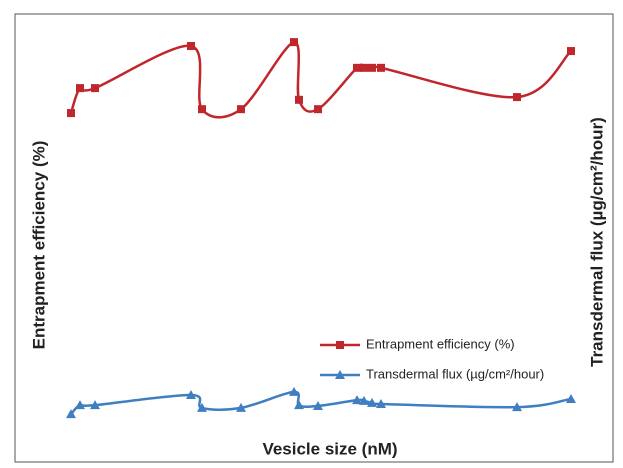 This screenshot has height=468, width=623. I want to click on series-line, so click(321, 403).